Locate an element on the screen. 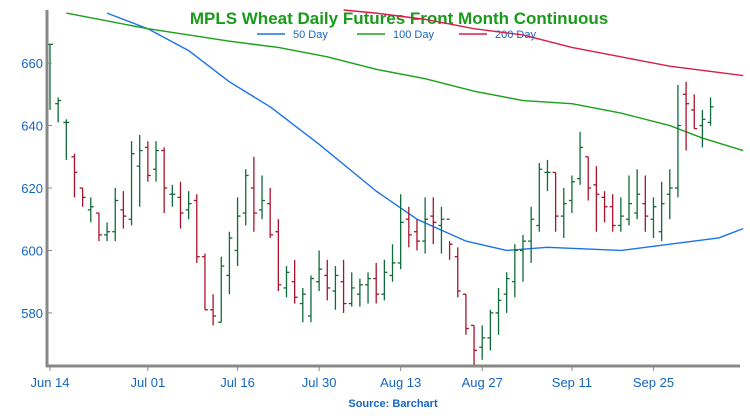  x-tick-label: Jun 14 is located at coordinates (49, 382).